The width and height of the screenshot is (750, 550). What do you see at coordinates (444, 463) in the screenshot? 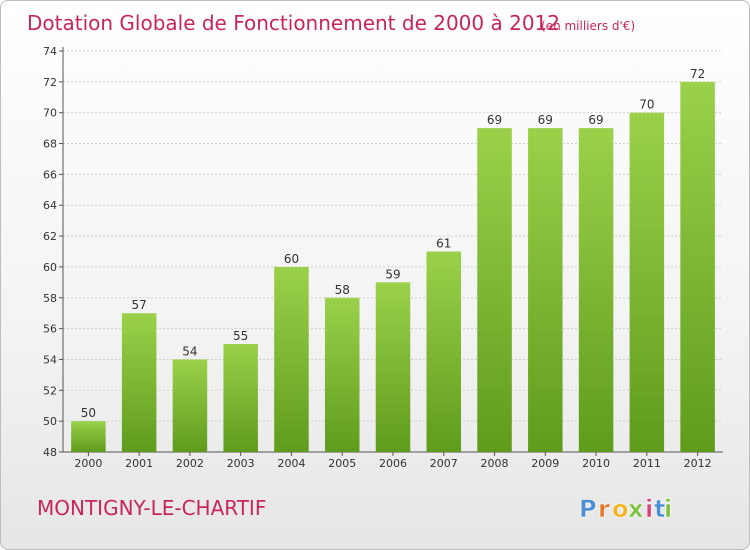
I see `x-tick-label: 2007` at bounding box center [444, 463].